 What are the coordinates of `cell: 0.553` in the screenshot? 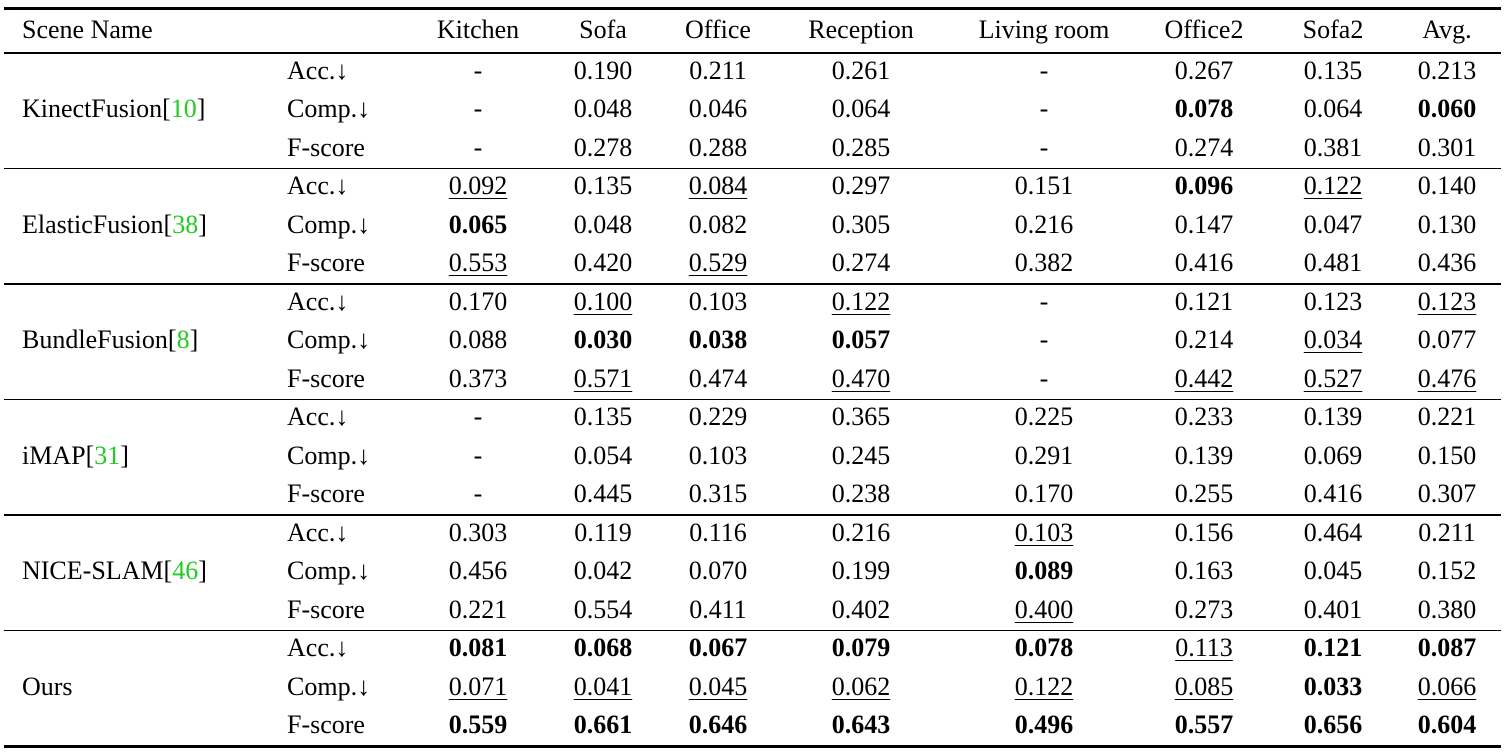 It's located at (478, 262).